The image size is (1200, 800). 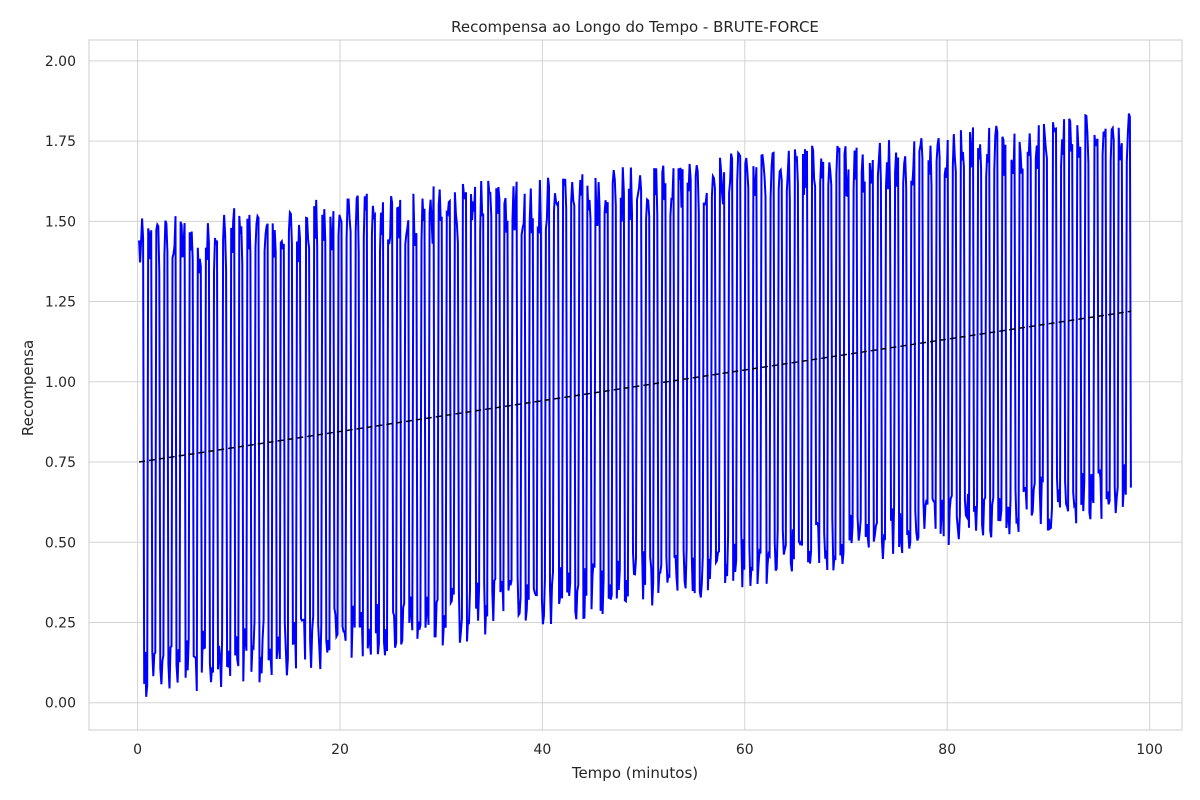 I want to click on y-tick-label: 0.25, so click(x=60, y=623).